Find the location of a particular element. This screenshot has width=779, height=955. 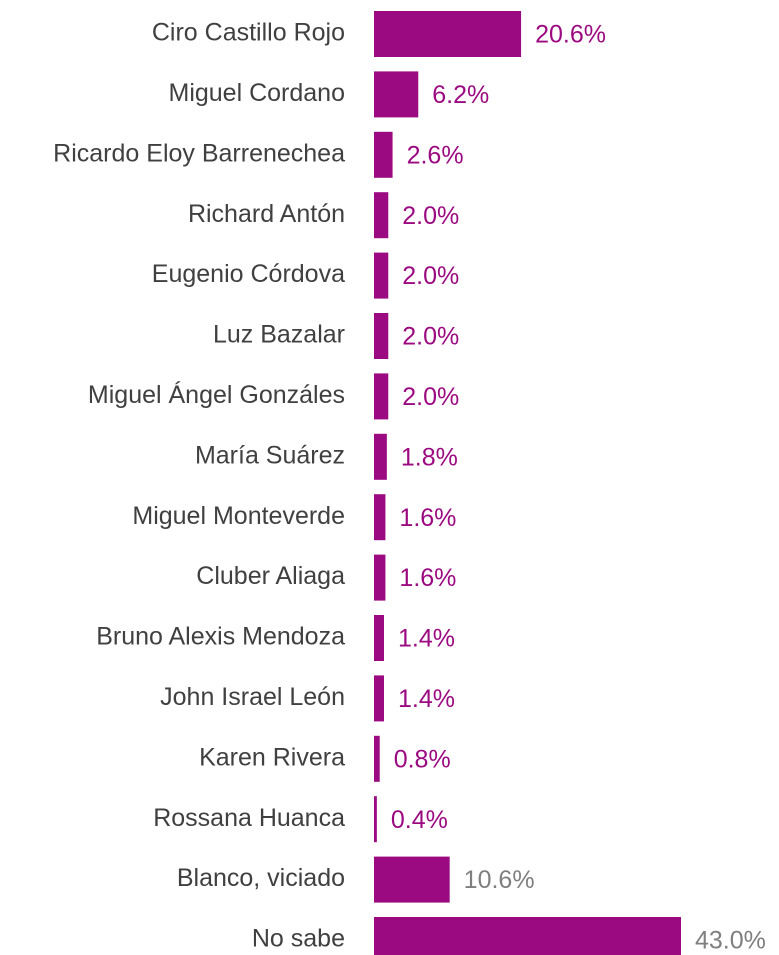

value-label: 43.0% is located at coordinates (730, 941).